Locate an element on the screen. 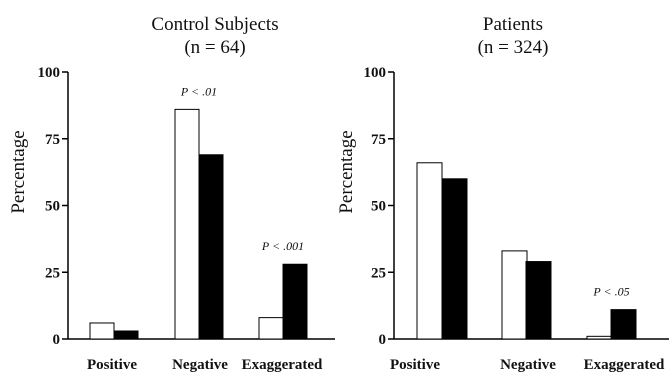 The height and width of the screenshot is (373, 669). significance-annotation: P < .05 is located at coordinates (610, 292).